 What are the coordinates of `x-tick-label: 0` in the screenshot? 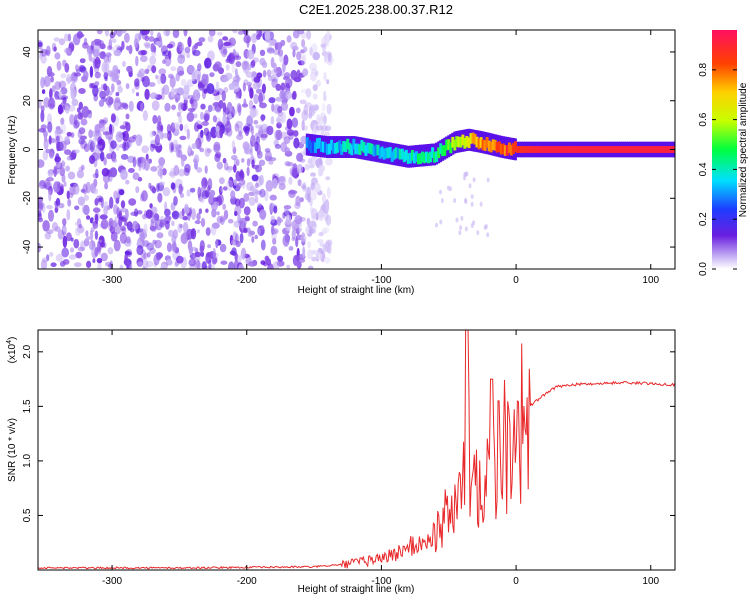 It's located at (516, 581).